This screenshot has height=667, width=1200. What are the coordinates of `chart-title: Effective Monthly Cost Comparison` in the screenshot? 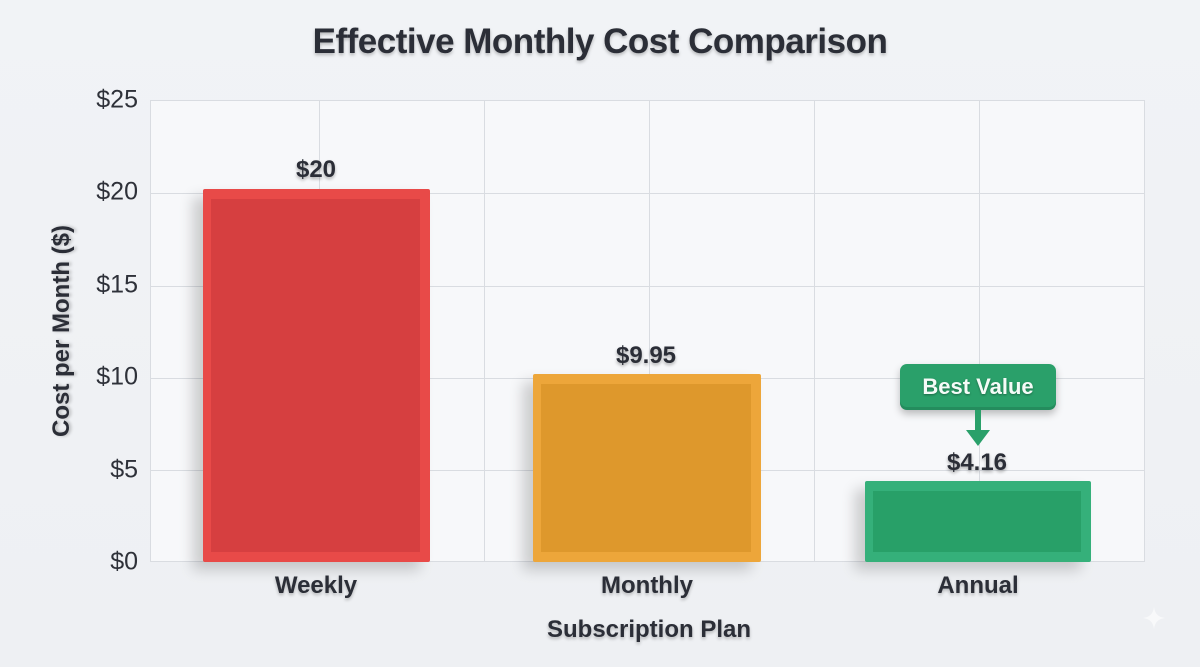 It's located at (600, 41).